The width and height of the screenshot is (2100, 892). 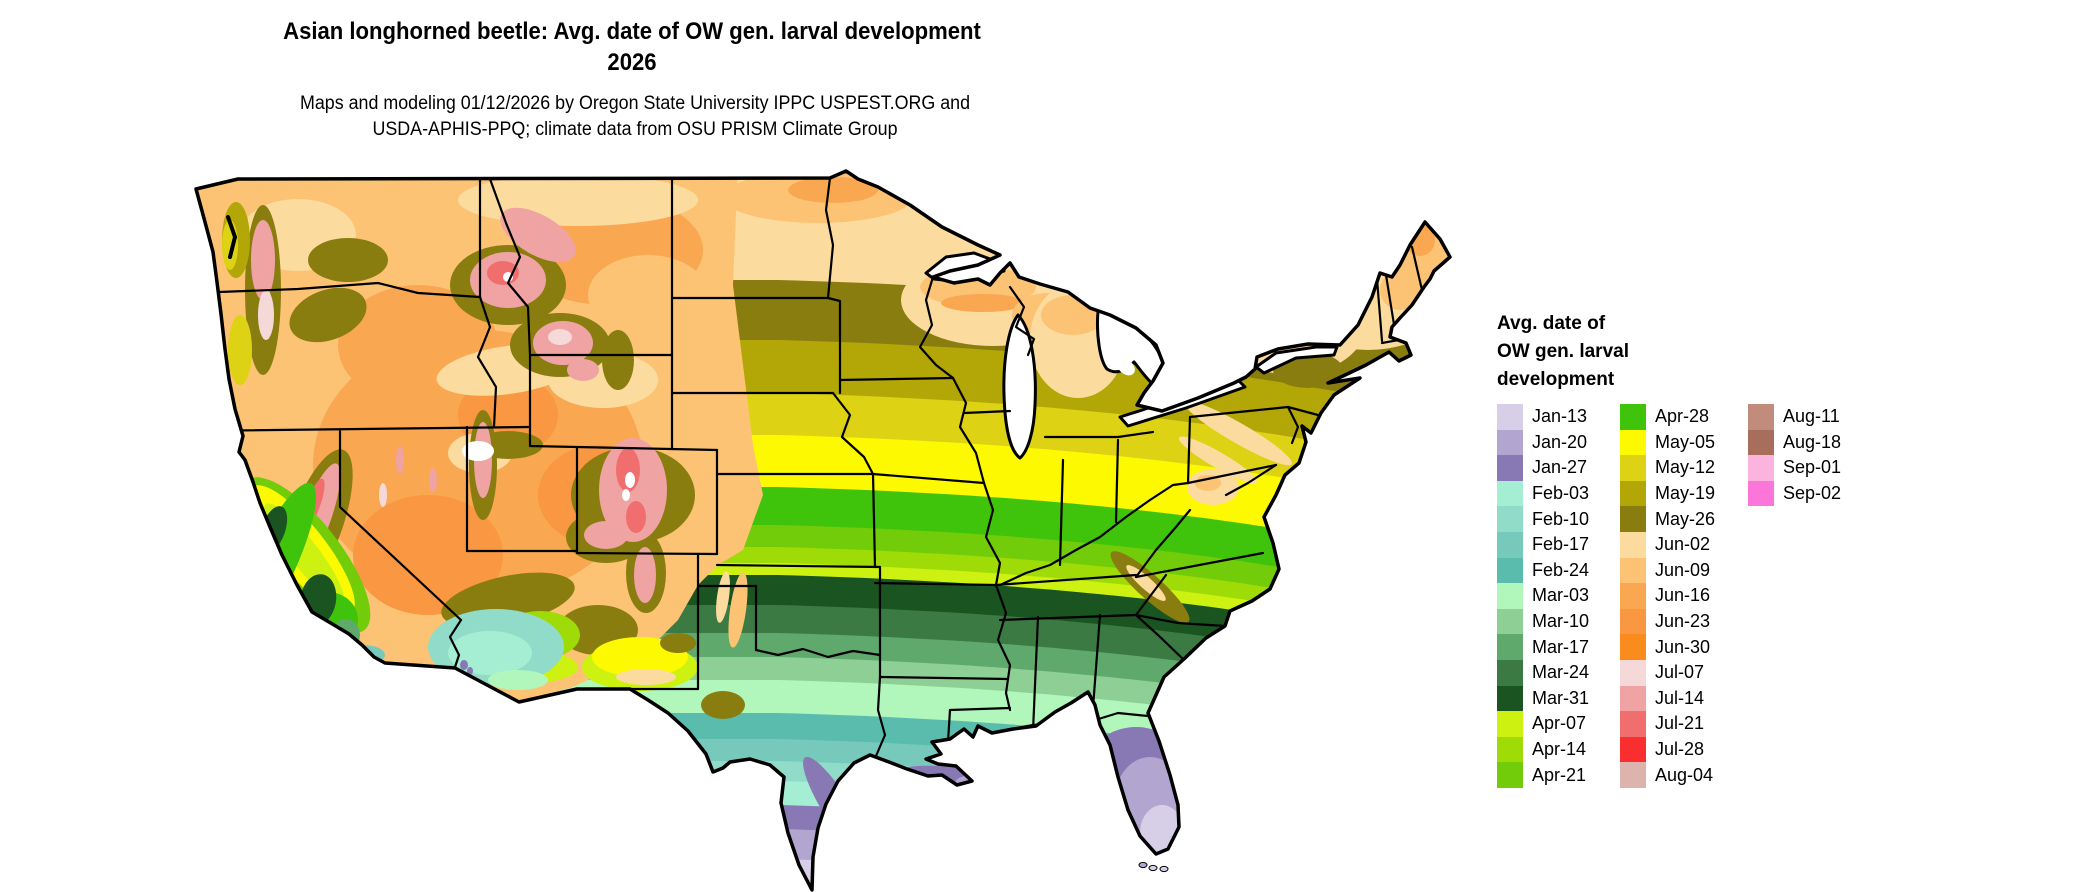 What do you see at coordinates (1296, 360) in the screenshot?
I see `lake-ontario` at bounding box center [1296, 360].